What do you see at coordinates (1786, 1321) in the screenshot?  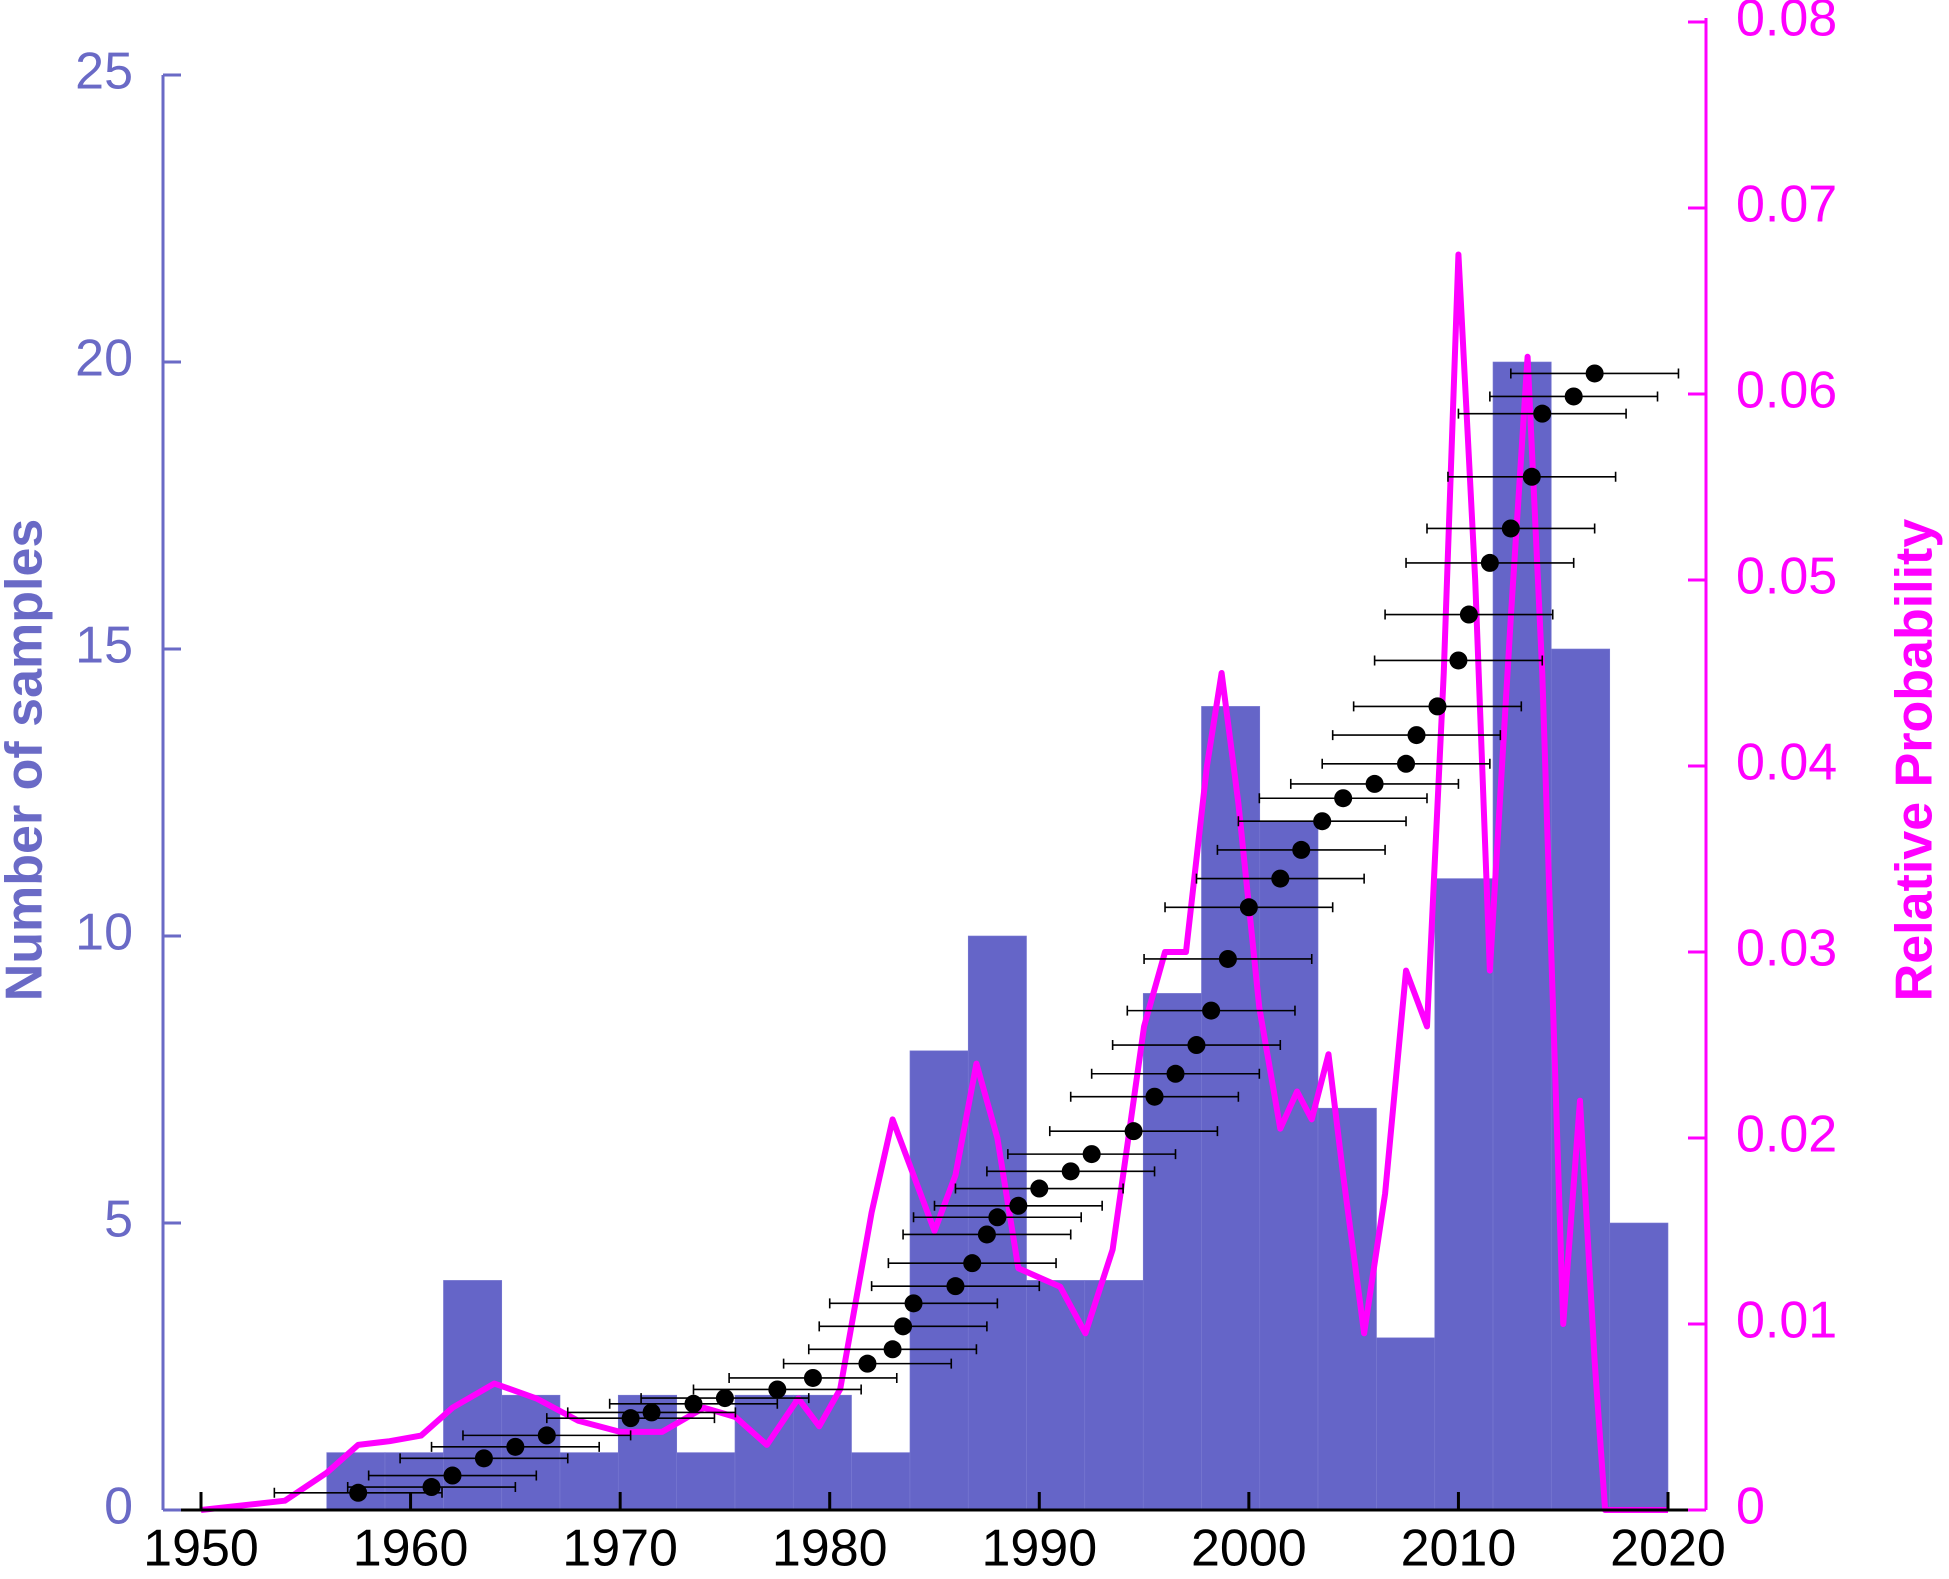 I see `y2-tick-label: 0.01` at bounding box center [1786, 1321].